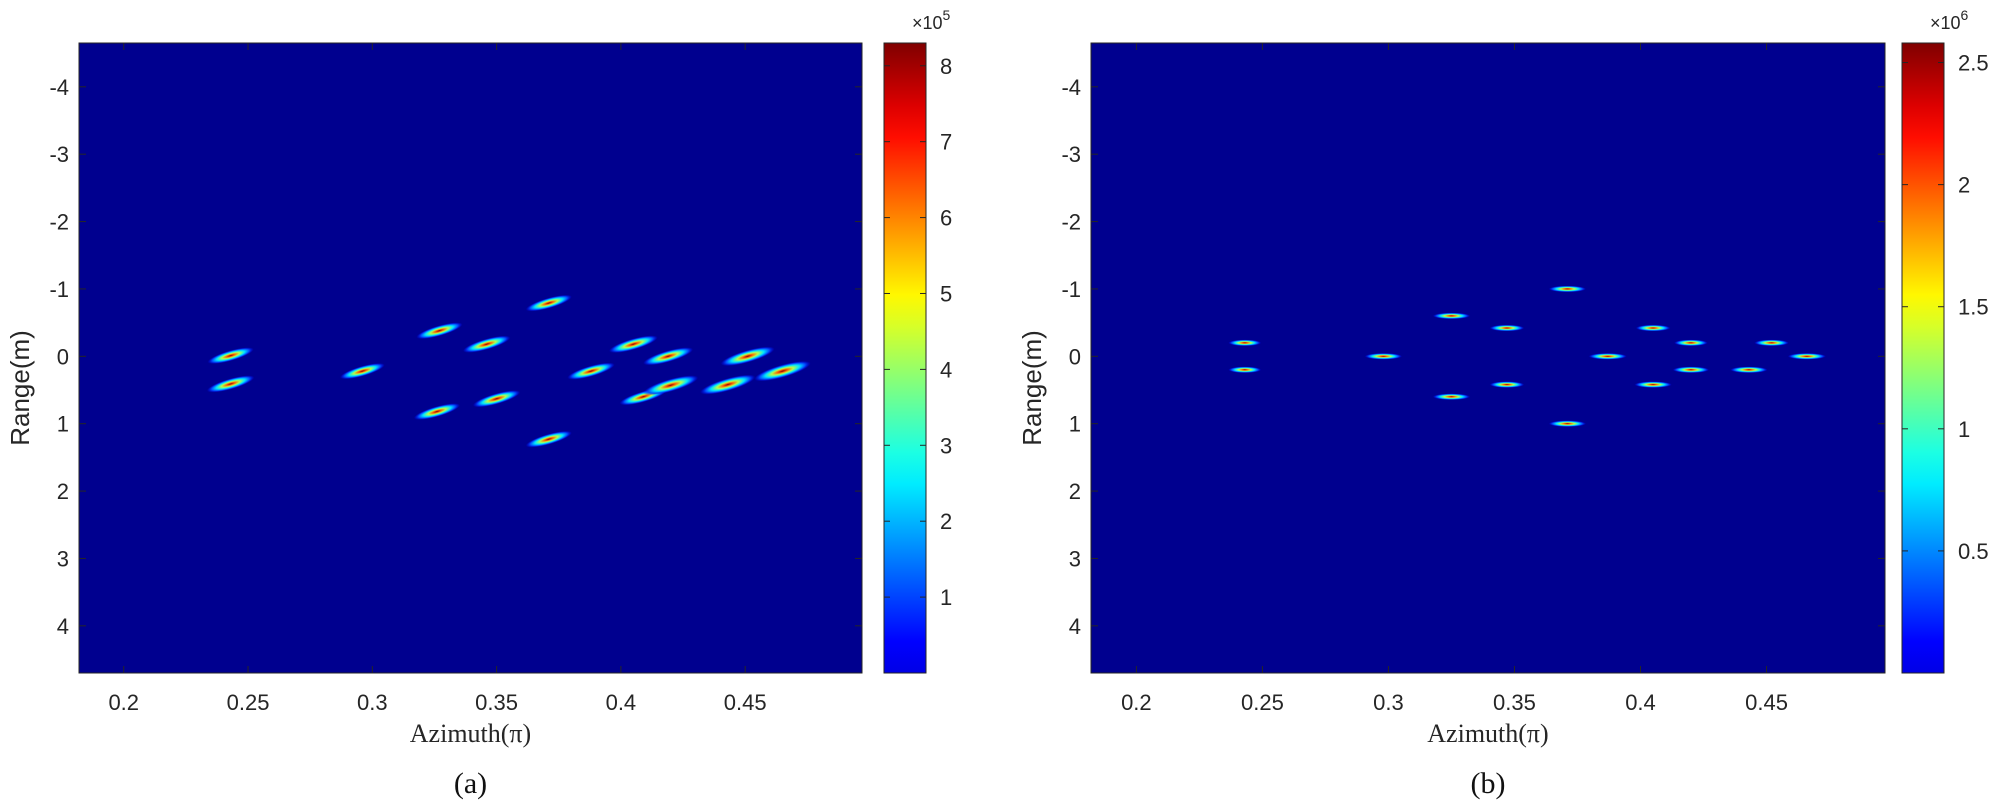 This screenshot has height=808, width=2007. What do you see at coordinates (946, 142) in the screenshot?
I see `colorbar-tick-label: 7` at bounding box center [946, 142].